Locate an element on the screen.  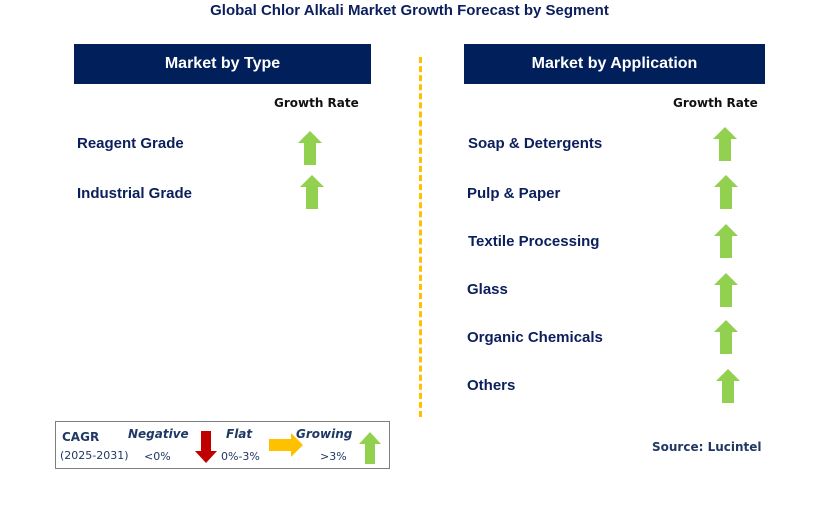
right-growth-rate-label: Growth Rate is located at coordinates (715, 103).